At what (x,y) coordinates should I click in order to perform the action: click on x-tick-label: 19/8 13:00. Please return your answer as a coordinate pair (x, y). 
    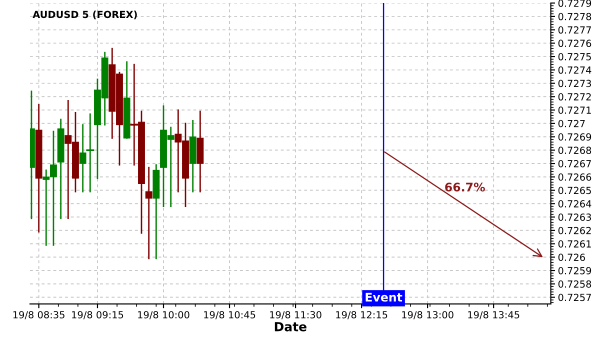
    Looking at the image, I should click on (428, 315).